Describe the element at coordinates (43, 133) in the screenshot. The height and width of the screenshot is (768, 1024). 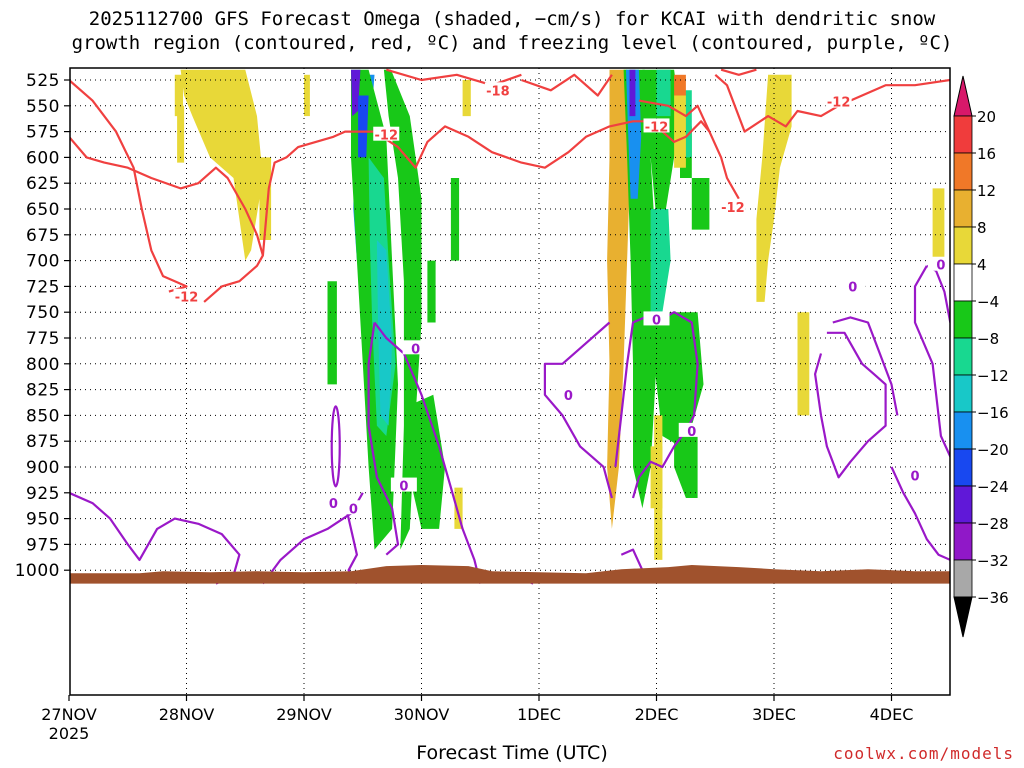
I see `y-tick-label: 575` at that location.